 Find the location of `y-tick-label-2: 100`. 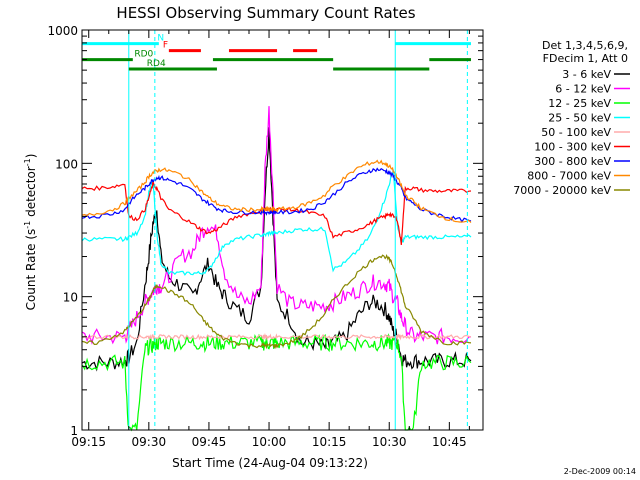

y-tick-label-2: 100 is located at coordinates (66, 164).